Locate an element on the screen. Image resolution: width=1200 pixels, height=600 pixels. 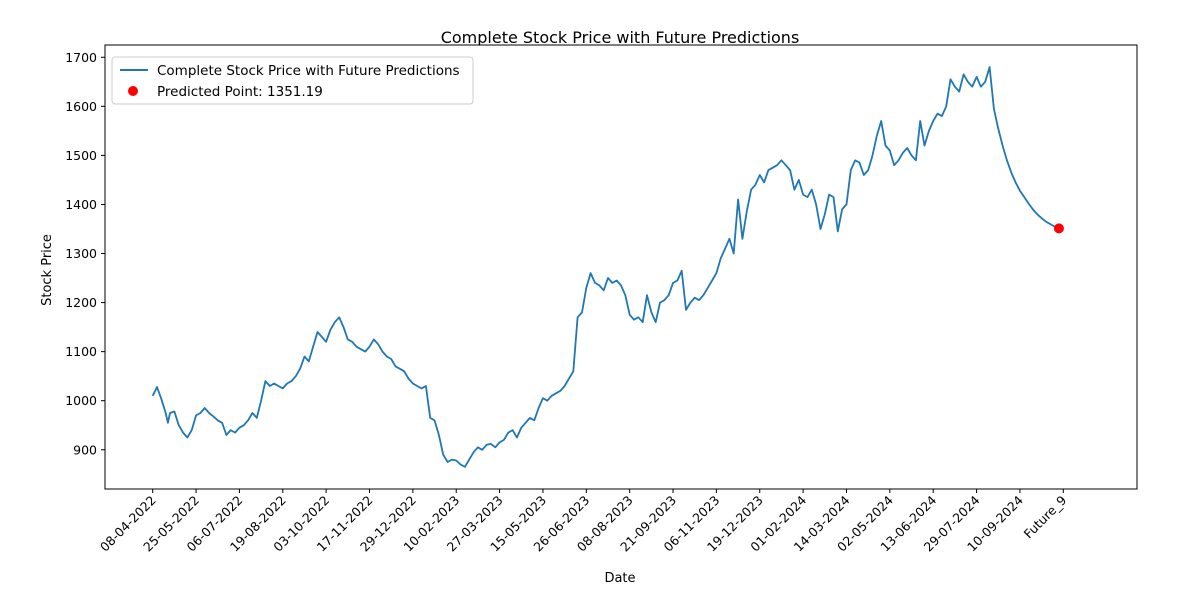
y-axis-label: Stock Price is located at coordinates (47, 270).